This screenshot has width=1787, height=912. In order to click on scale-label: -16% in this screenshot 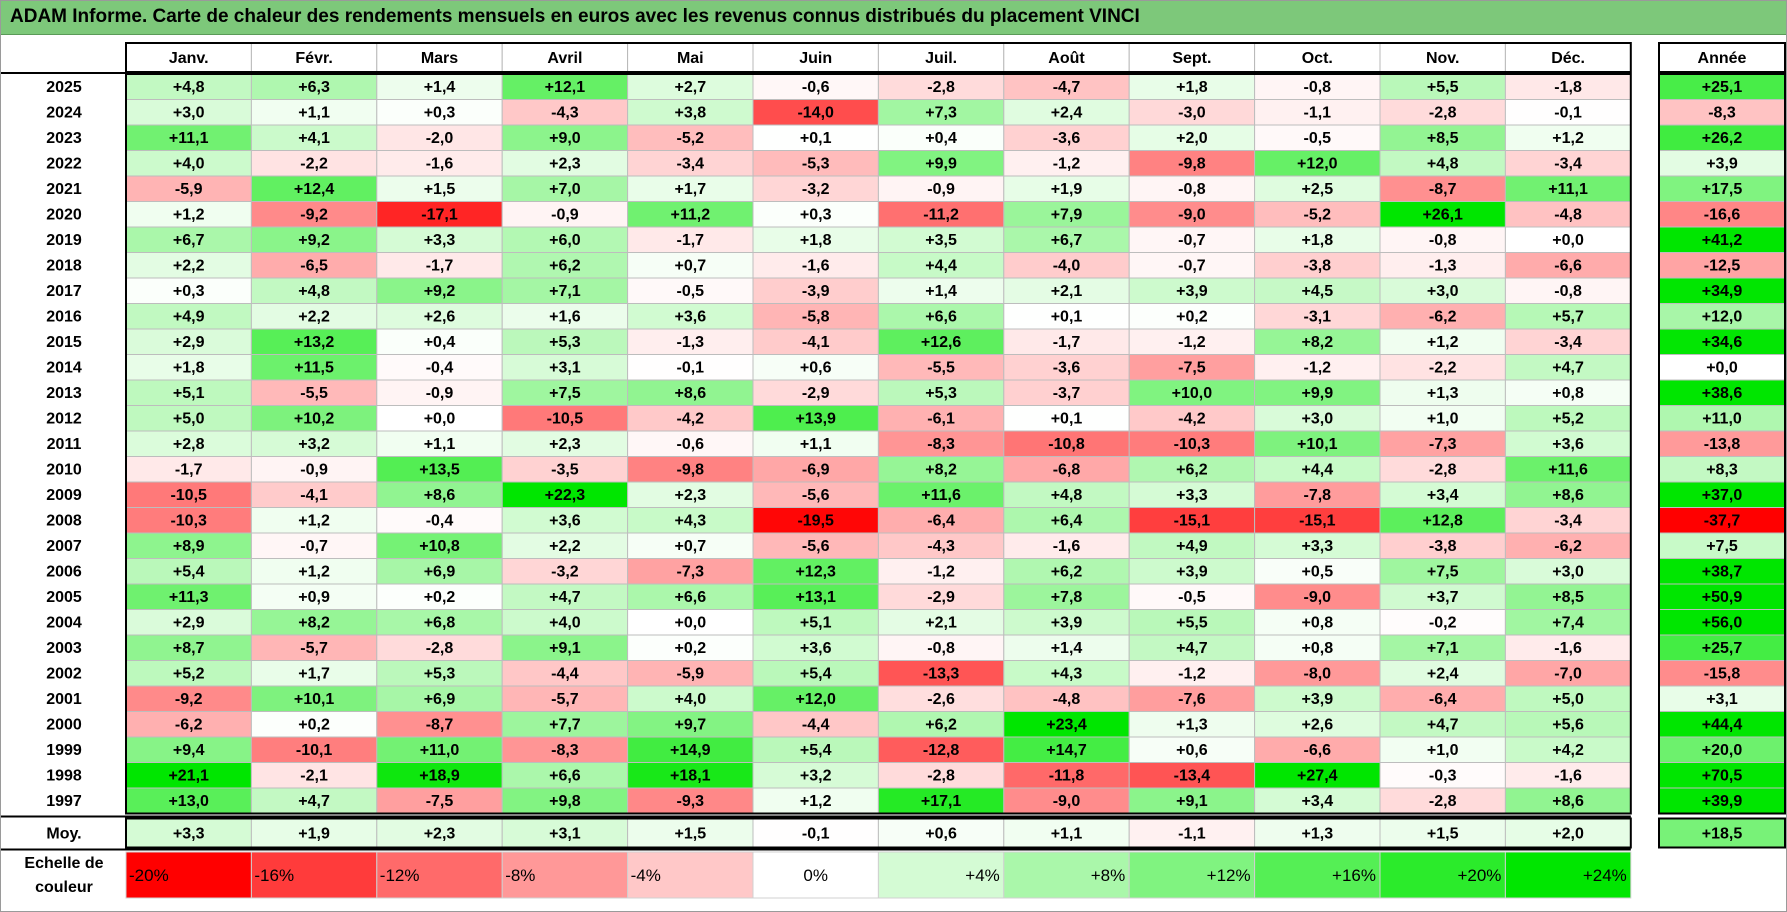, I will do `click(274, 875)`.